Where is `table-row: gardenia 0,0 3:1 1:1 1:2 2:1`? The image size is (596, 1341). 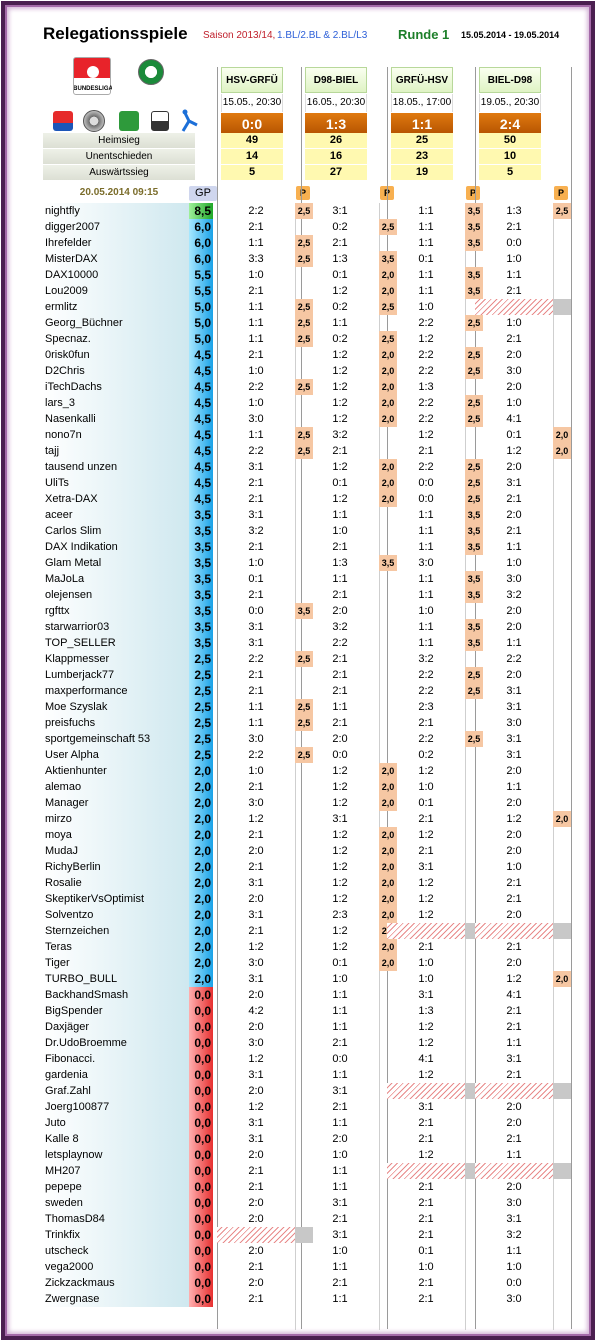
table-row: gardenia 0,0 3:1 1:1 1:2 2:1 is located at coordinates (302, 1075).